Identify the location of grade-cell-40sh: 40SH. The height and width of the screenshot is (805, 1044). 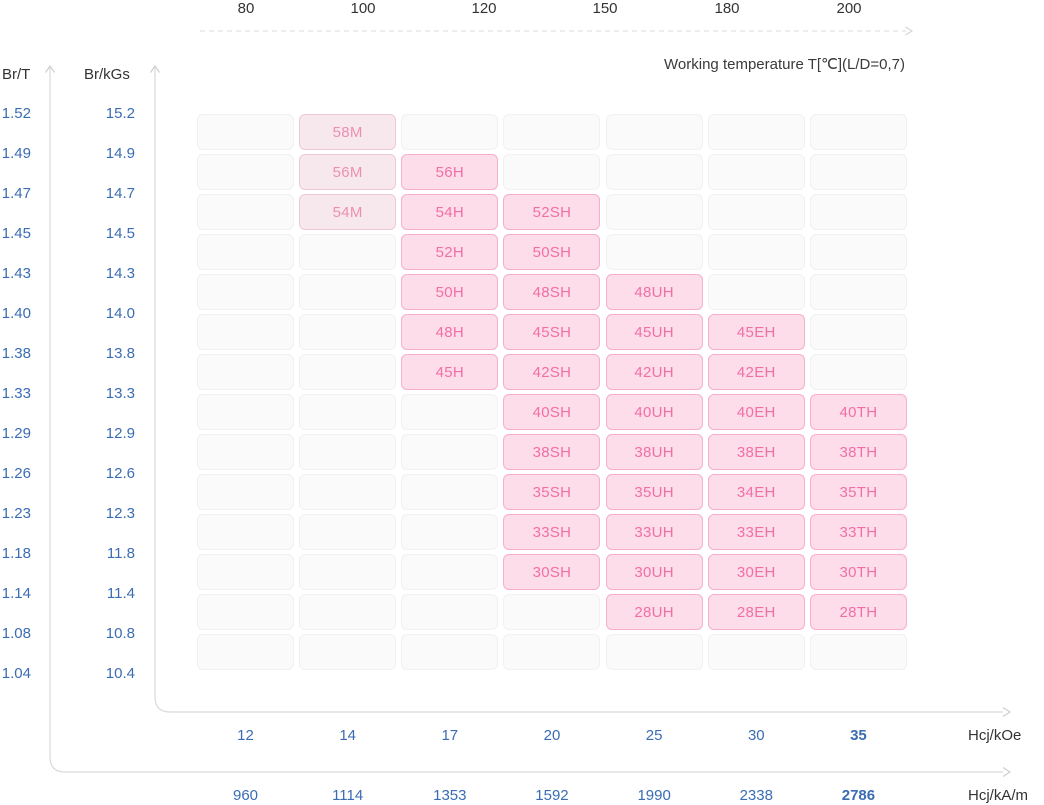
(552, 412).